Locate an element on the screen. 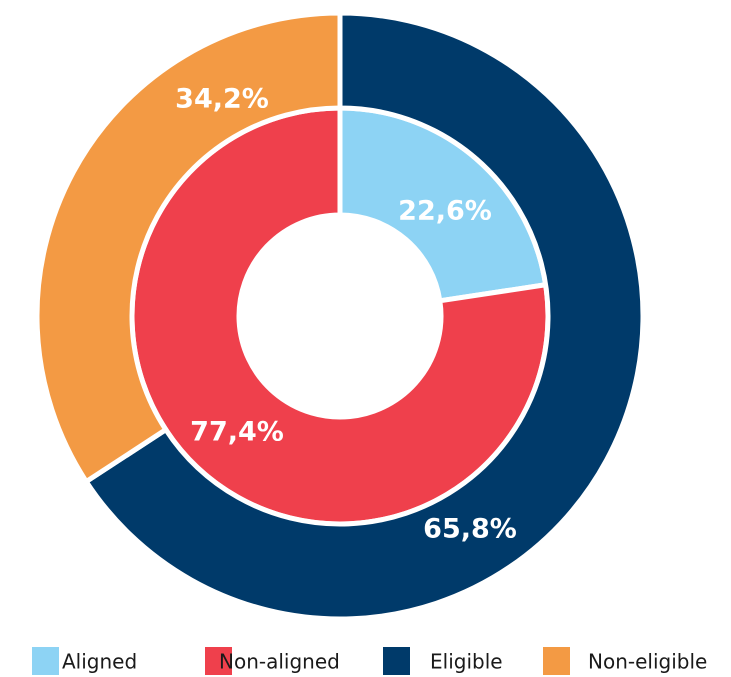 The width and height of the screenshot is (731, 677). legend-label: Eligible is located at coordinates (466, 662).